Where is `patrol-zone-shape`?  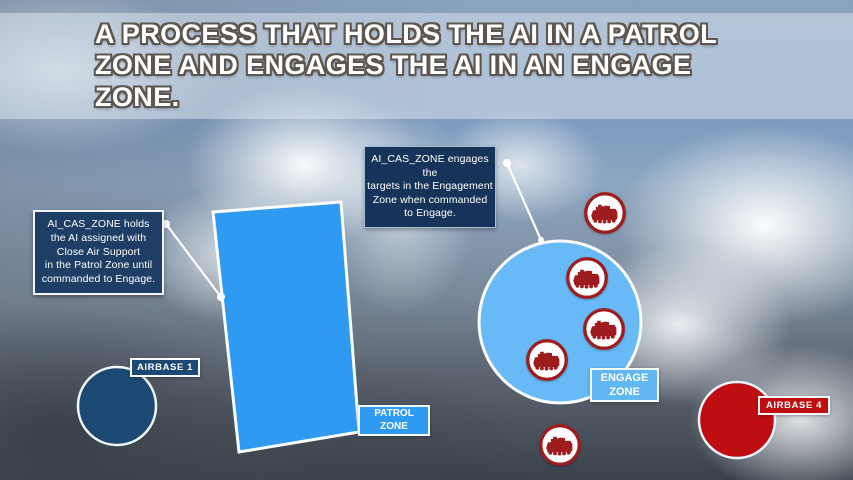 patrol-zone-shape is located at coordinates (286, 327).